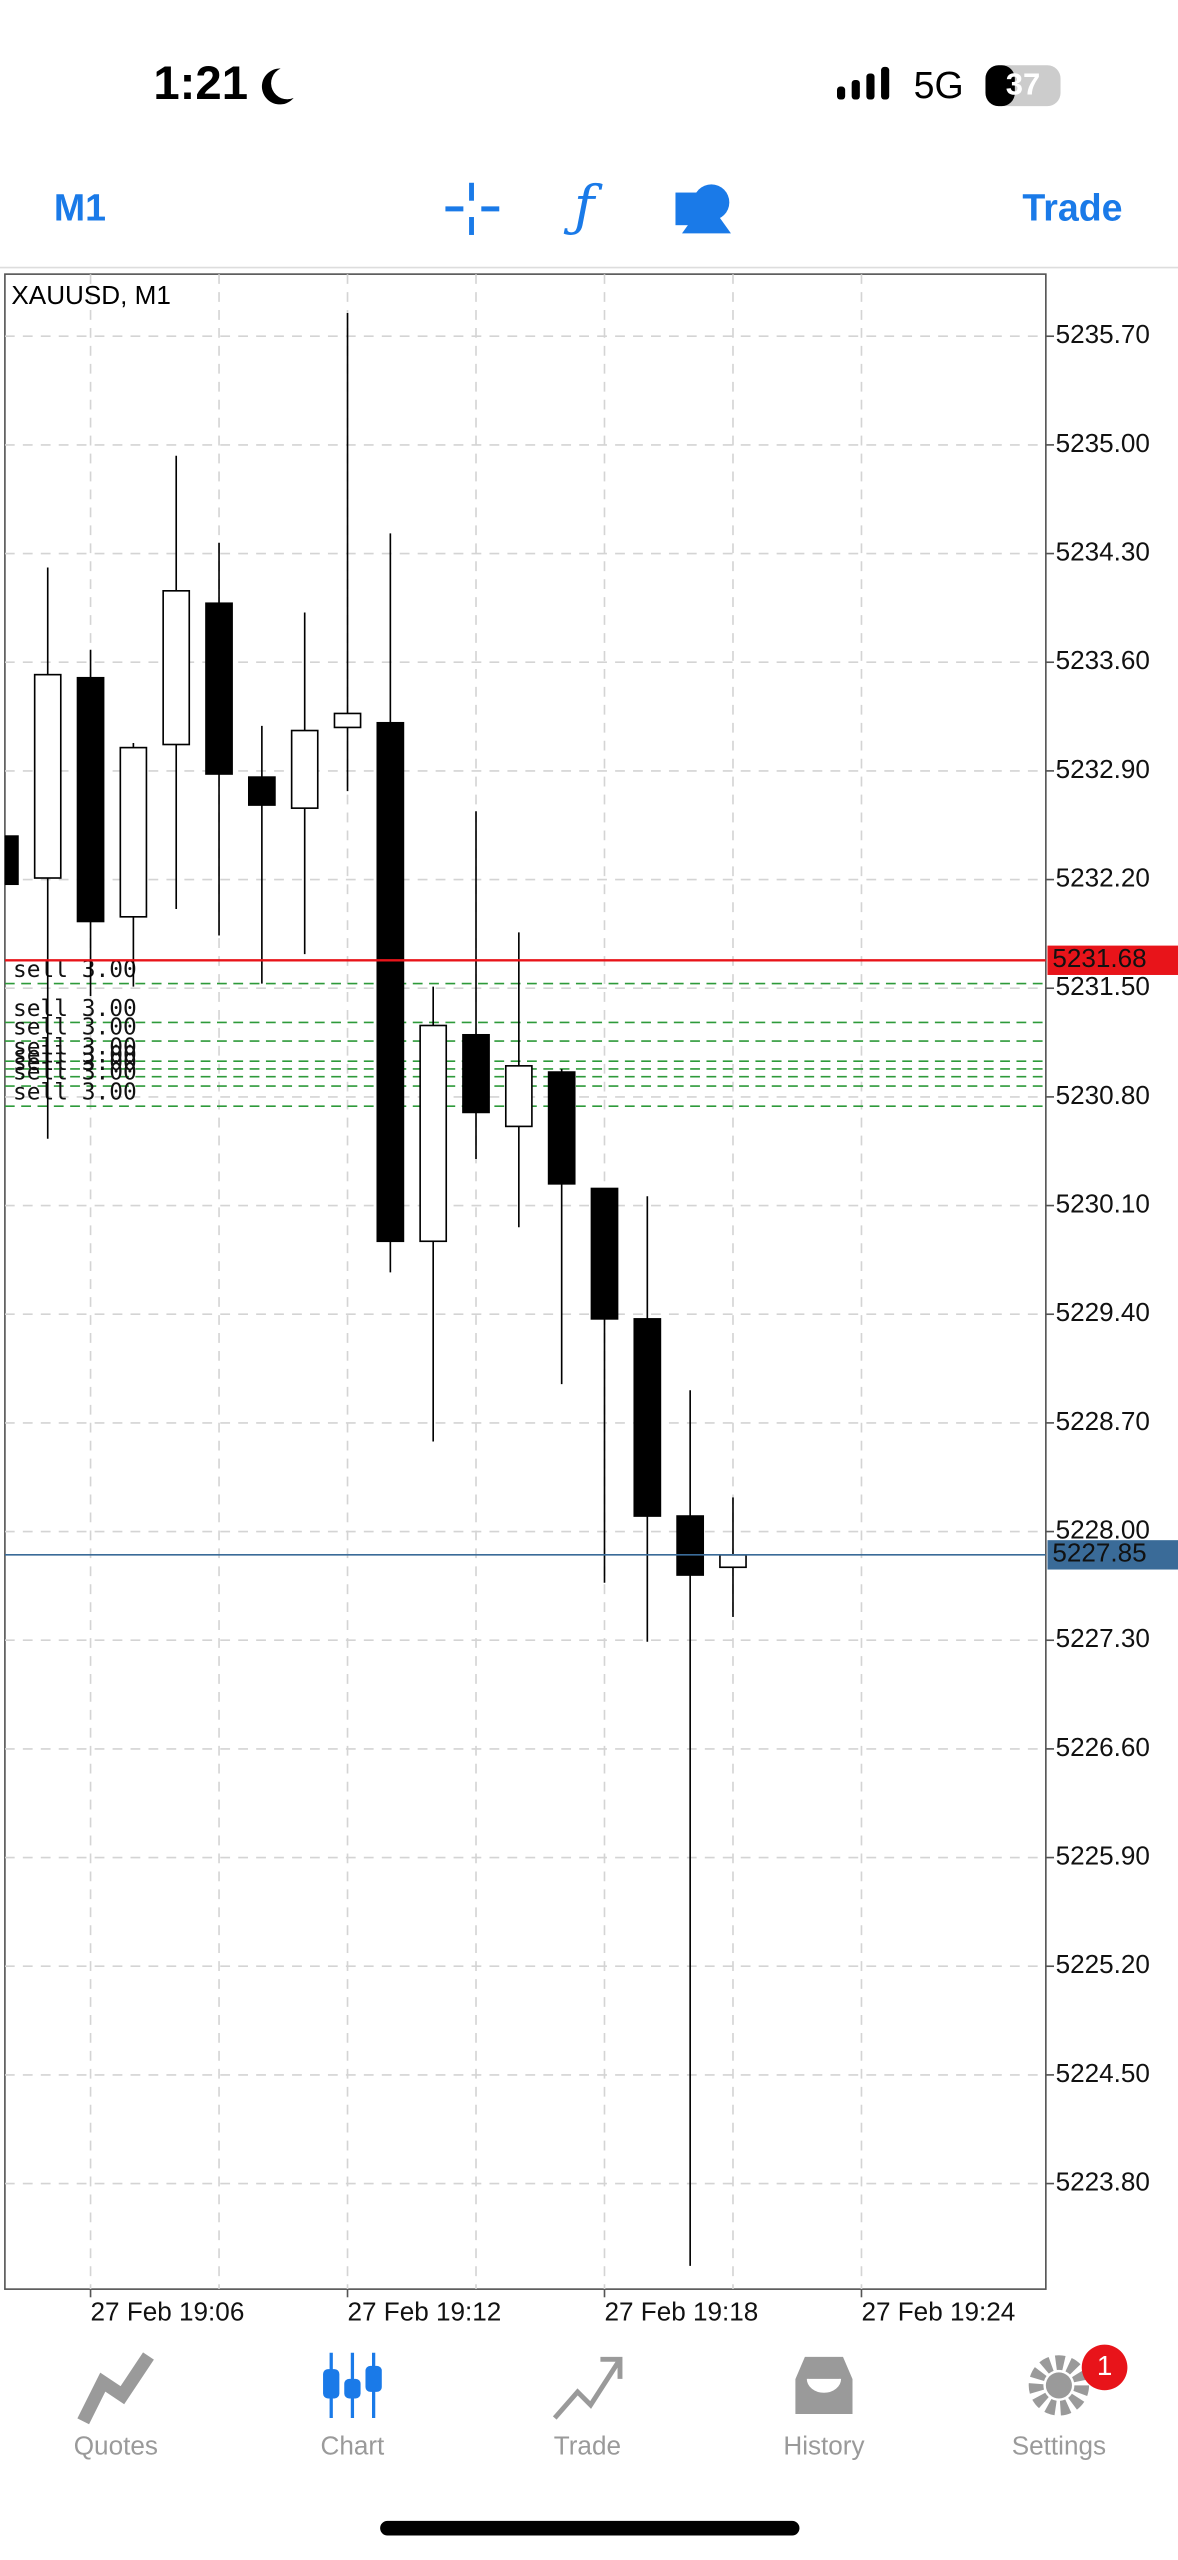 This screenshot has width=1178, height=2560. I want to click on history-icon, so click(824, 2385).